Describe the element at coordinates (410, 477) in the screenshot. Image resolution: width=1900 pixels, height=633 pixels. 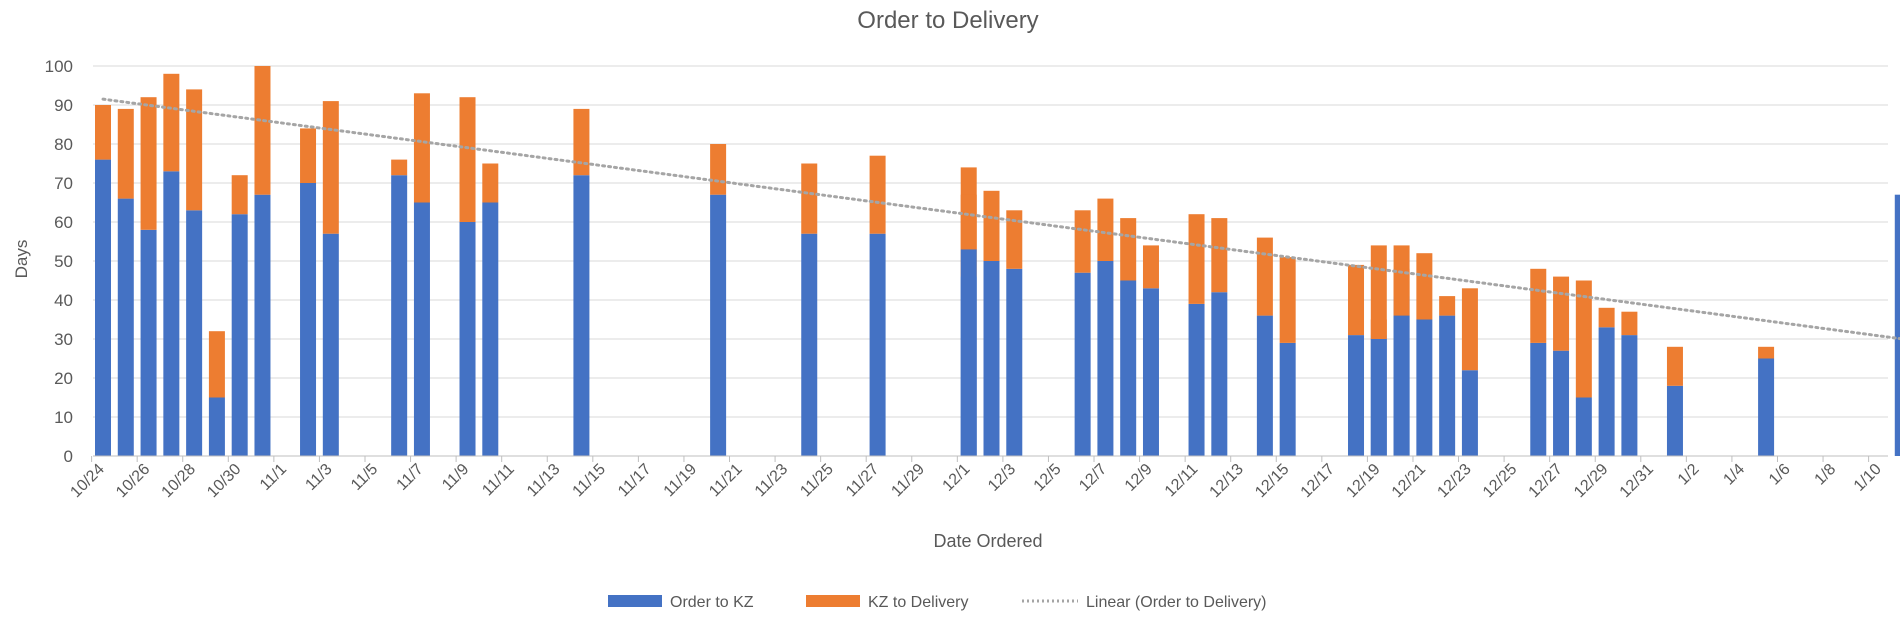
I see `x-tick-label: 11/7` at that location.